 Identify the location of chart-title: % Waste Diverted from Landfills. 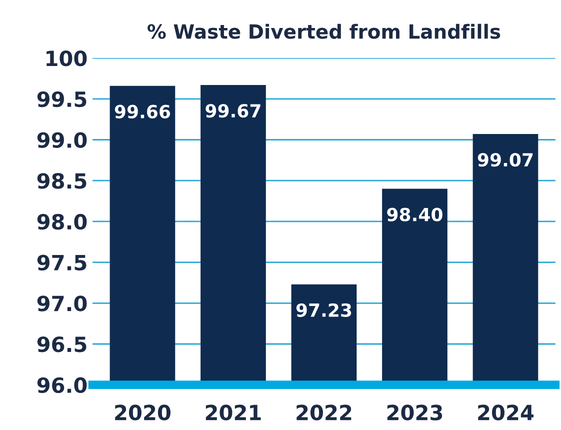
(324, 31).